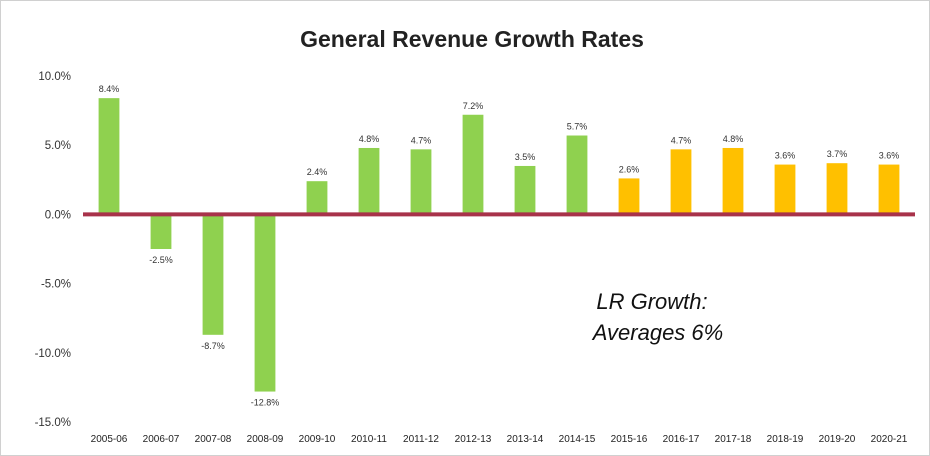 This screenshot has width=930, height=456. I want to click on x-tick-label: 2019-20, so click(837, 439).